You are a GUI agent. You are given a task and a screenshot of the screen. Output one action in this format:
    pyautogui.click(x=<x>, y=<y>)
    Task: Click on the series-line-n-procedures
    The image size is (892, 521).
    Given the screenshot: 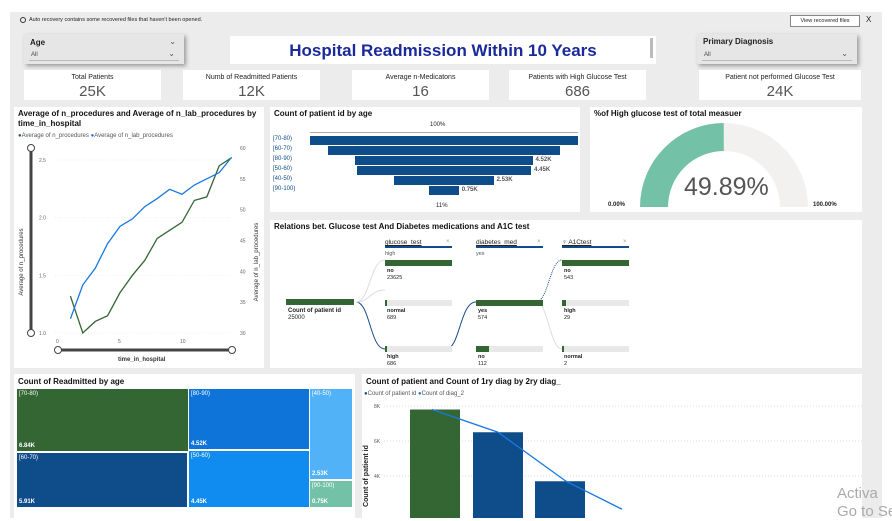 What is the action you would take?
    pyautogui.click(x=150, y=246)
    